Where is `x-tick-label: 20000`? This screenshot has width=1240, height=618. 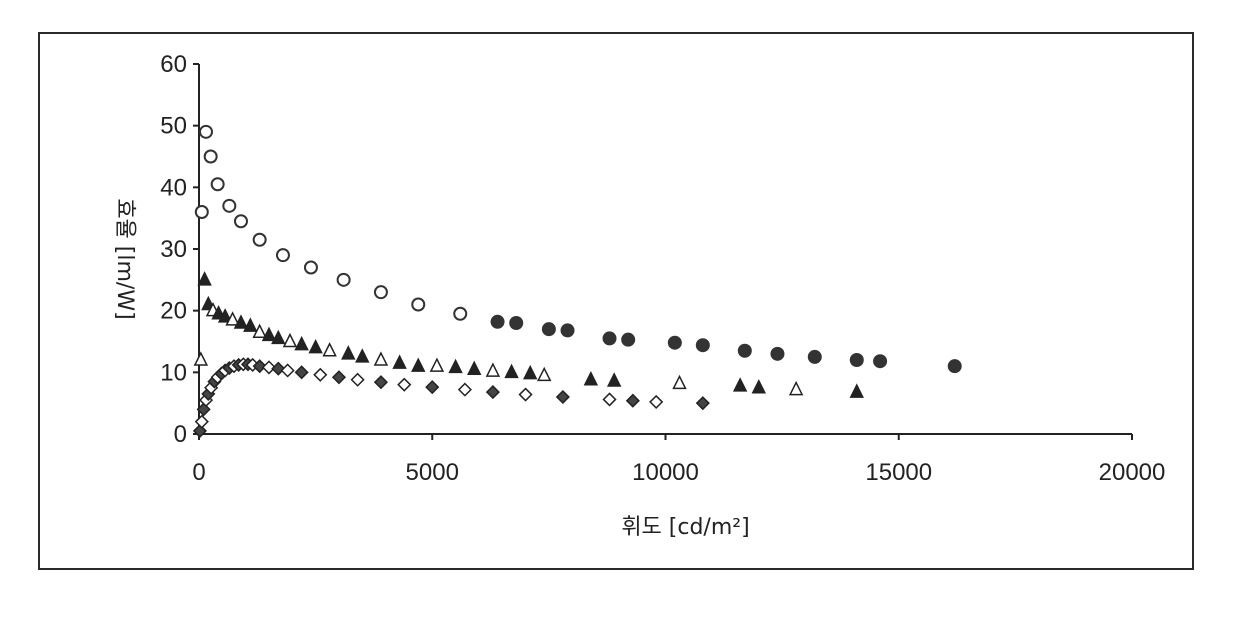 x-tick-label: 20000 is located at coordinates (1132, 472).